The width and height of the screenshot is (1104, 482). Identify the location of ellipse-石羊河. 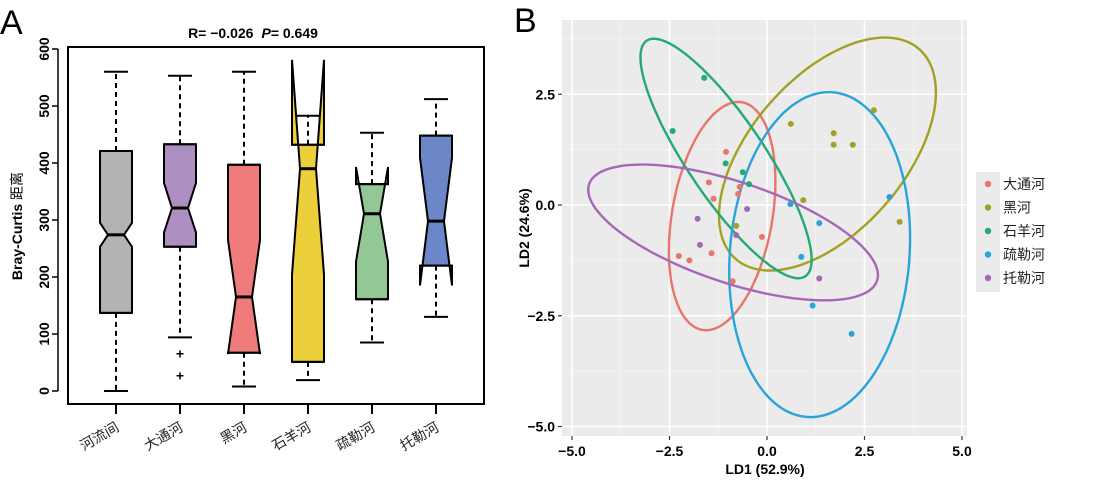
(726, 158).